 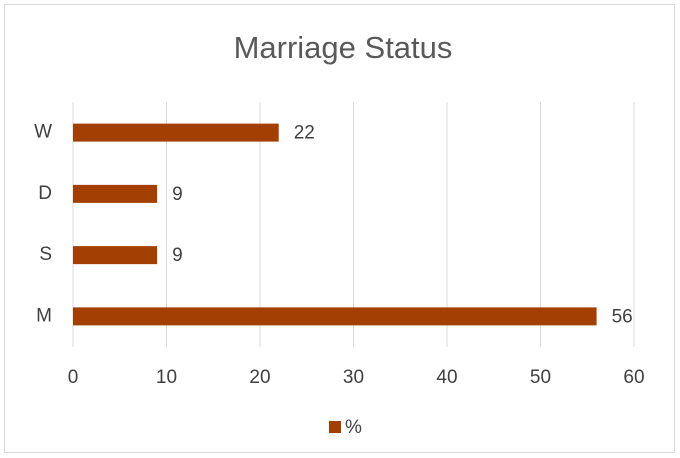 I want to click on y-tick-label: W, so click(x=43, y=132).